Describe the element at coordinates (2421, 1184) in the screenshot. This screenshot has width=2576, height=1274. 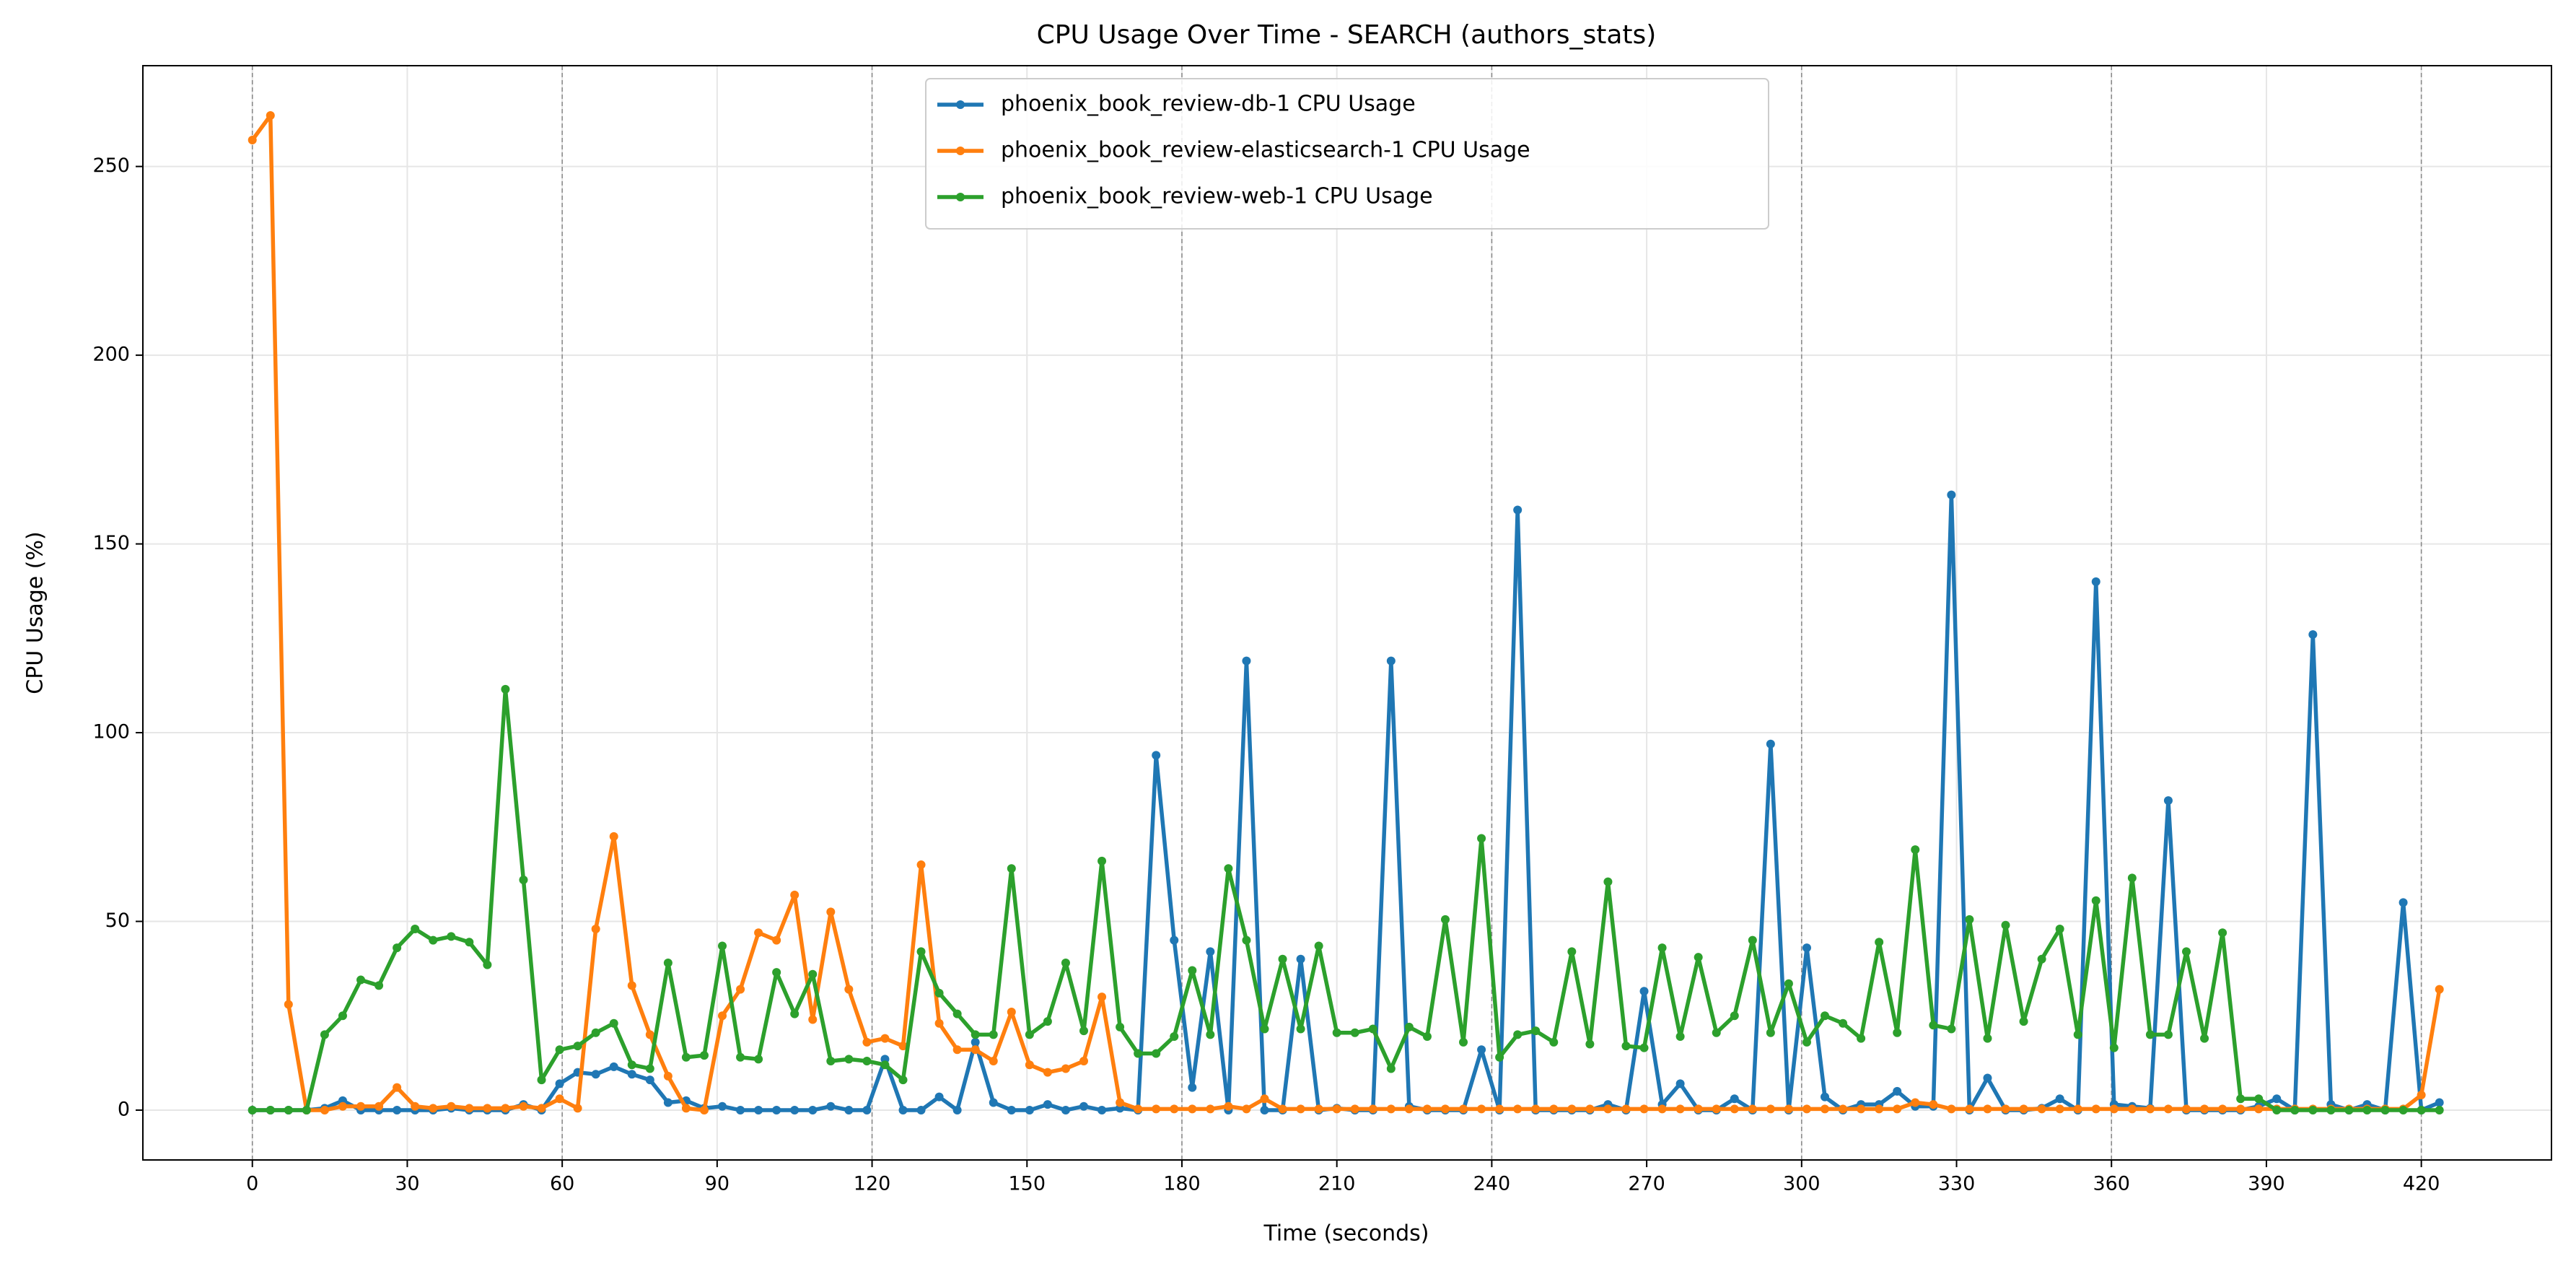
I see `x-tick-label: 420` at that location.